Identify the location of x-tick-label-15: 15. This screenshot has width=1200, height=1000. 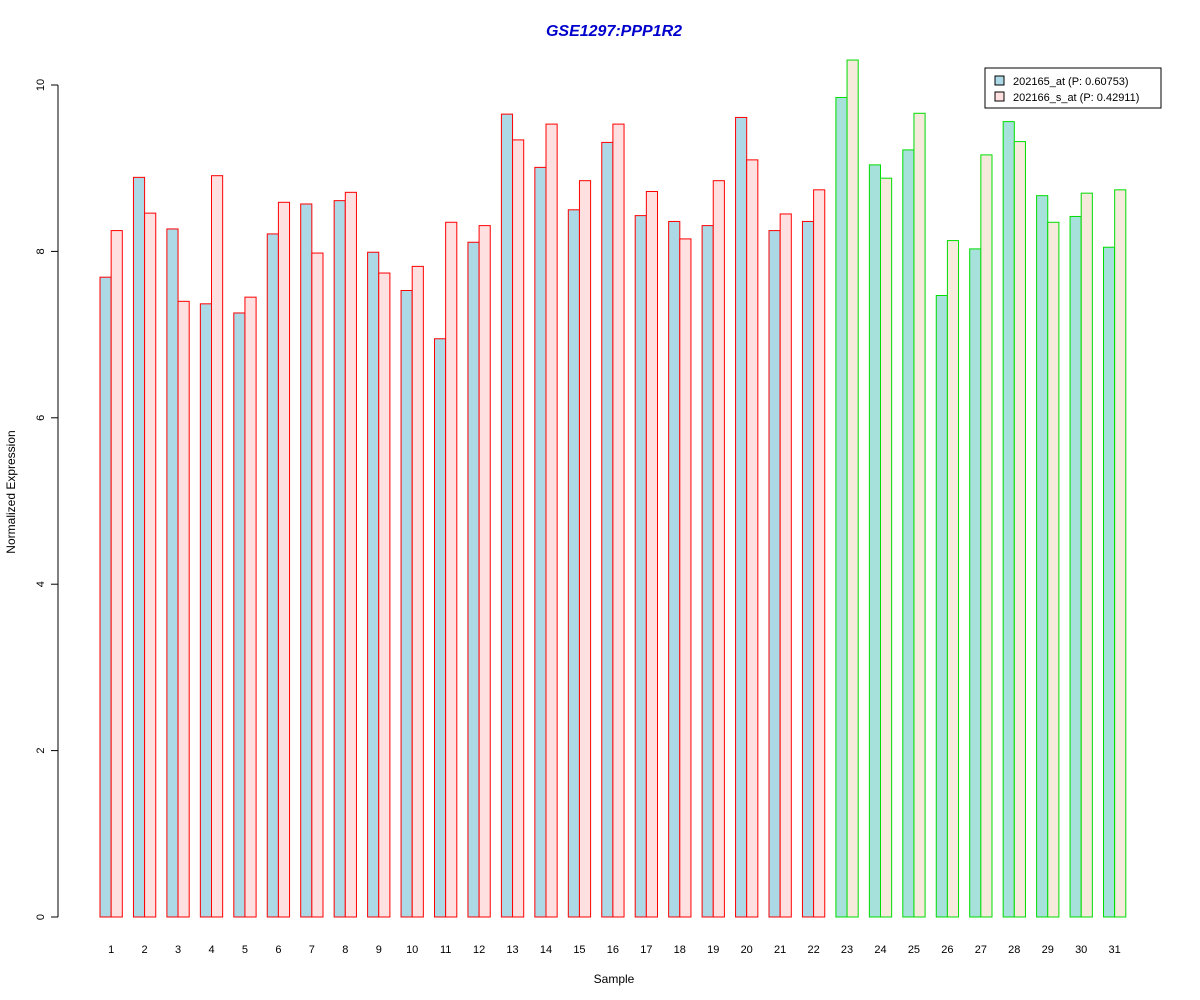
(579, 950).